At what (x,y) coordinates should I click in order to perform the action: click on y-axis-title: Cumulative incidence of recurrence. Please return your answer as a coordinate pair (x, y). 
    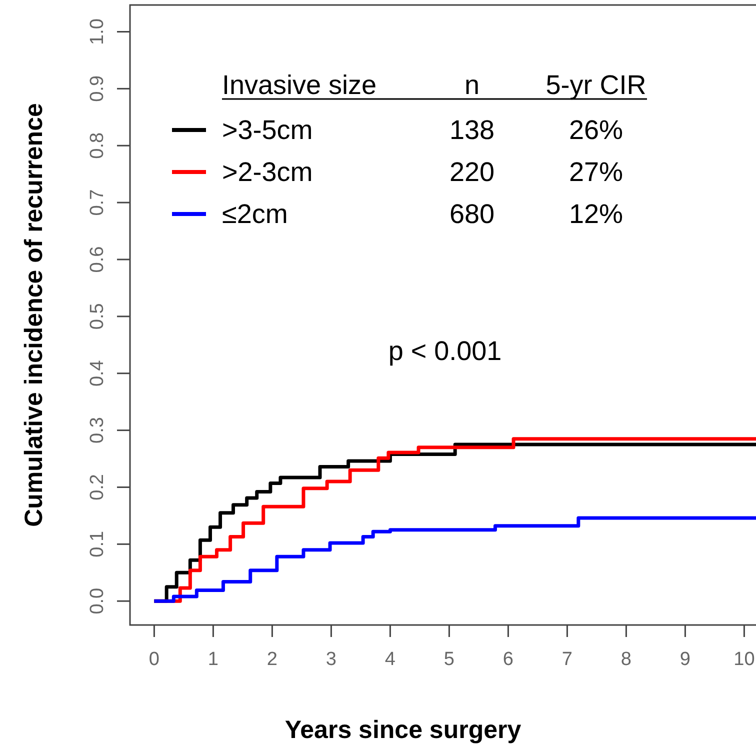
    Looking at the image, I should click on (34, 315).